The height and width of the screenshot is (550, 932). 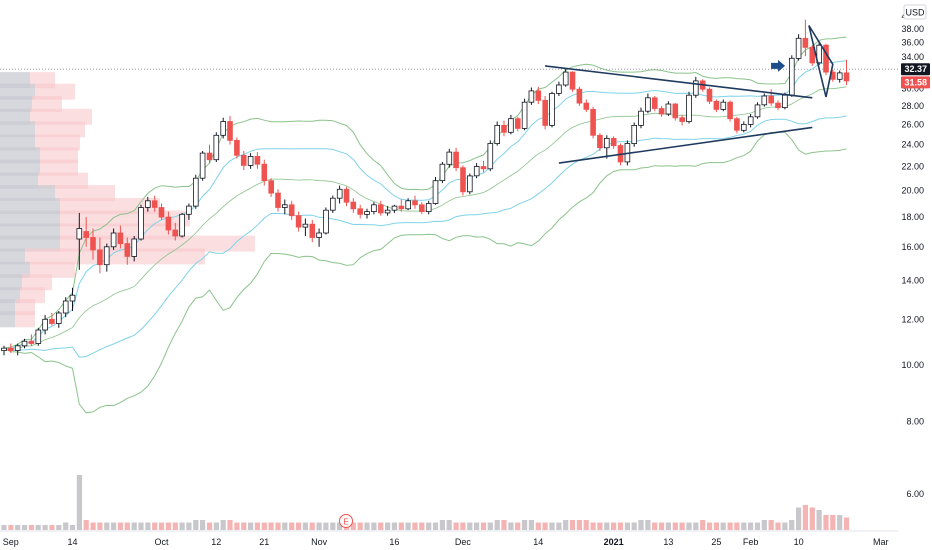 I want to click on time-tick-label: Nov, so click(x=319, y=542).